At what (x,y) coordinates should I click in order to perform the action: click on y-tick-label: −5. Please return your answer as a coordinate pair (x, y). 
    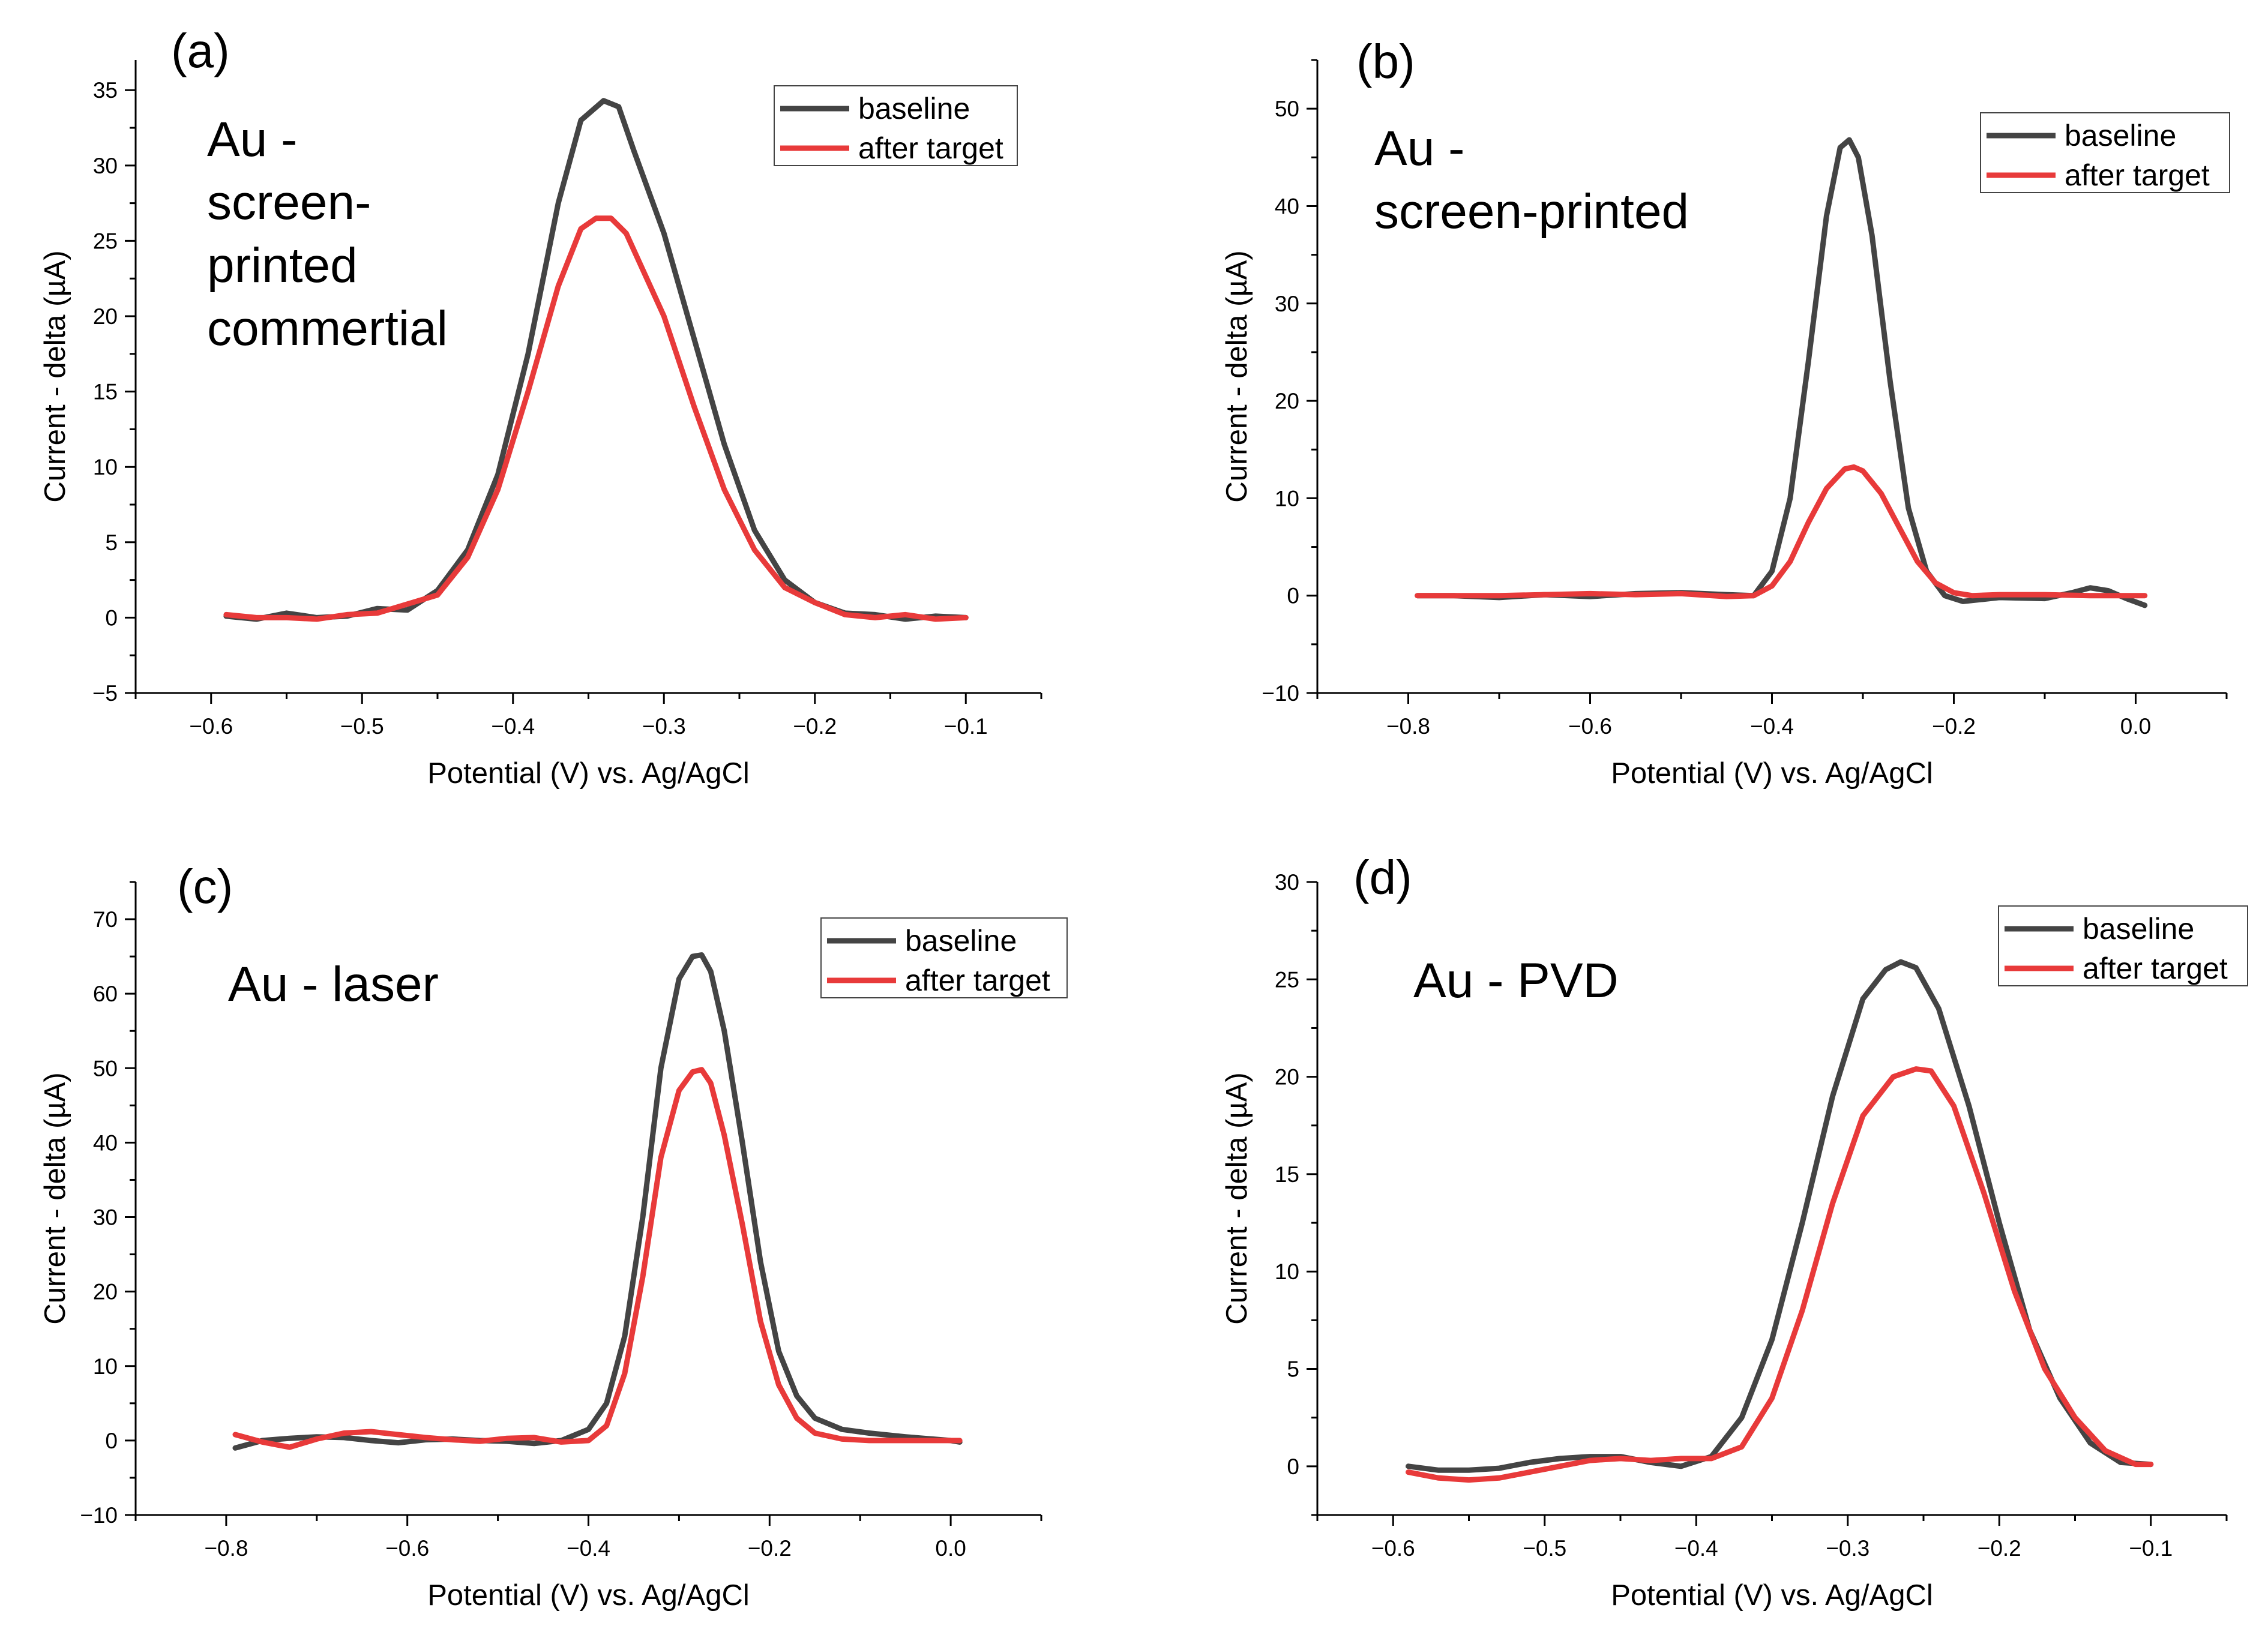
    Looking at the image, I should click on (105, 694).